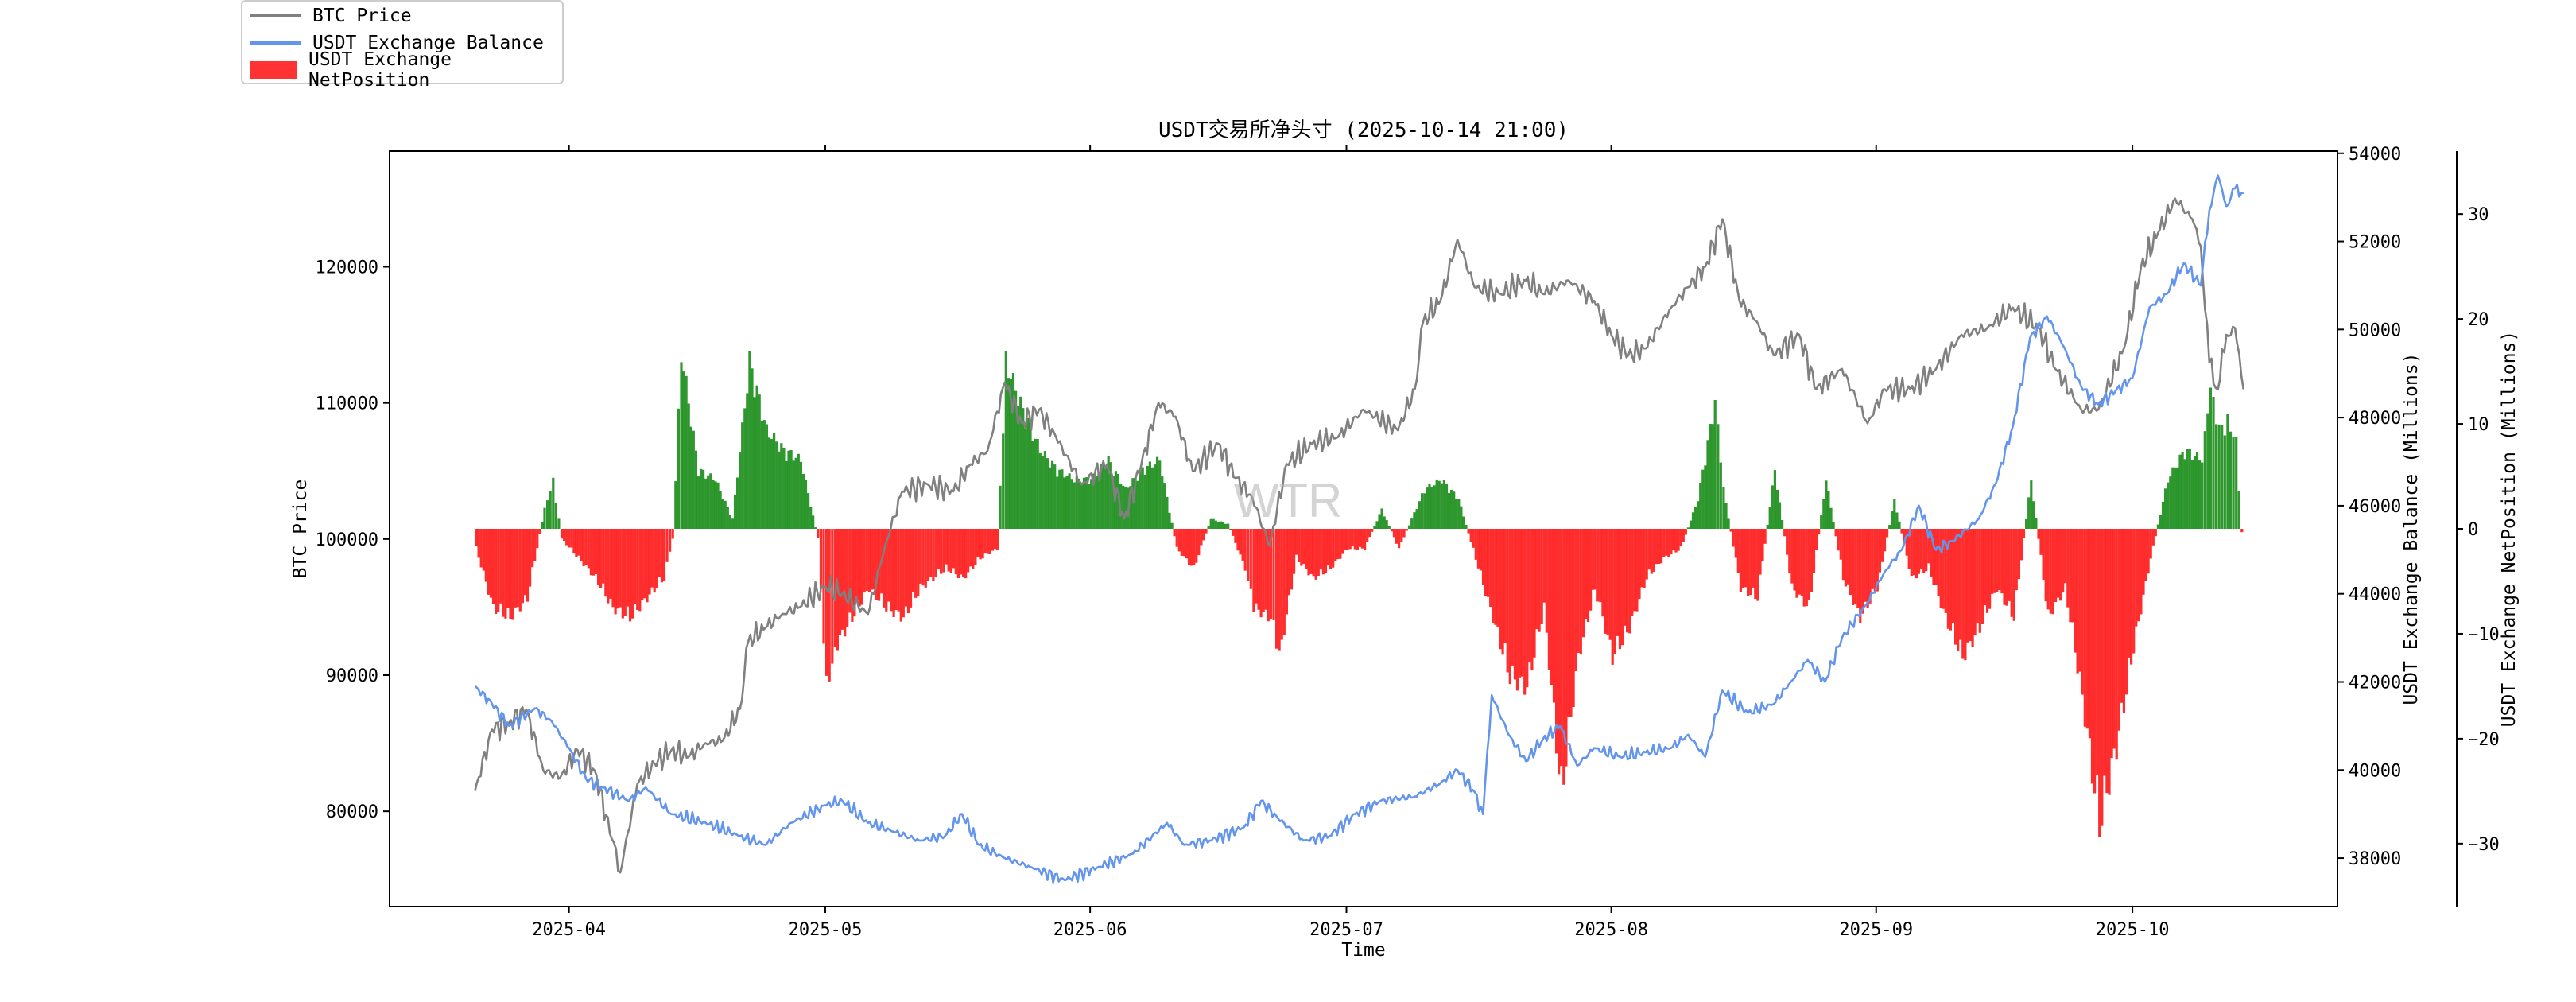  I want to click on y-right2-tick-label: 20, so click(2479, 320).